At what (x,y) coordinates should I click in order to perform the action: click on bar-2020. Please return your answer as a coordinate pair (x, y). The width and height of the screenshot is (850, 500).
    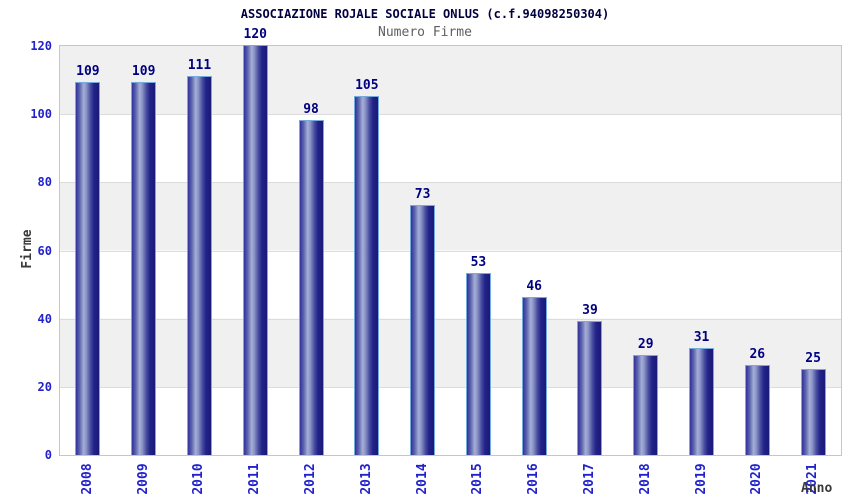
    Looking at the image, I should click on (757, 410).